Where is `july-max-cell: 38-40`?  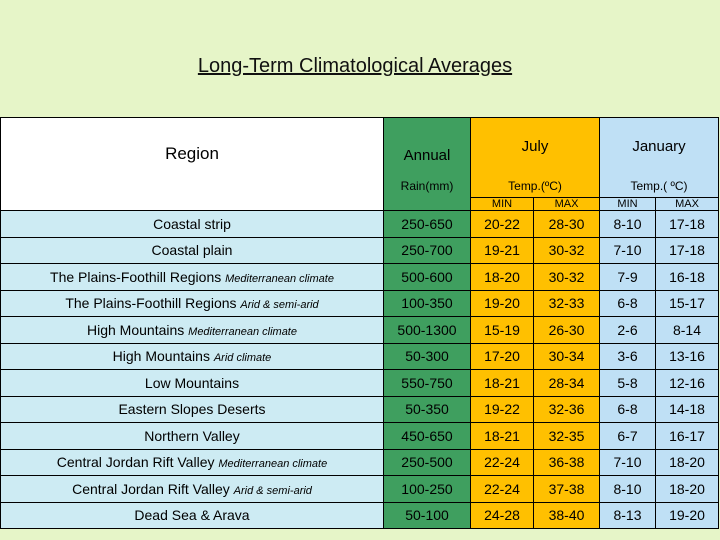
july-max-cell: 38-40 is located at coordinates (566, 515).